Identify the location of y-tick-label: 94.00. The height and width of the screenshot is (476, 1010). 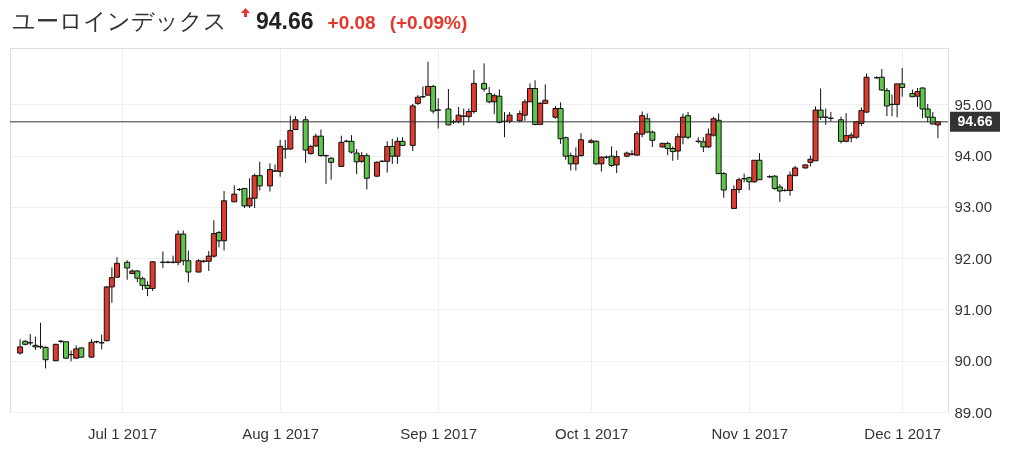
(973, 156).